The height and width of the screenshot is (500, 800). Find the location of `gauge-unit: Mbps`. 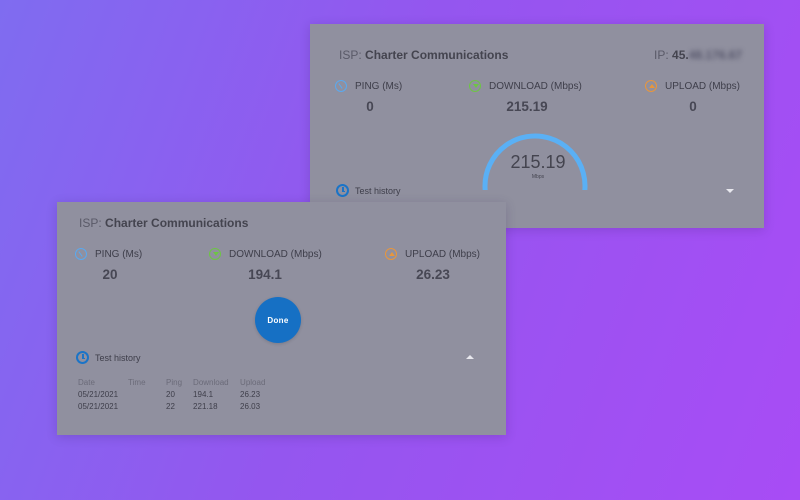

gauge-unit: Mbps is located at coordinates (538, 177).